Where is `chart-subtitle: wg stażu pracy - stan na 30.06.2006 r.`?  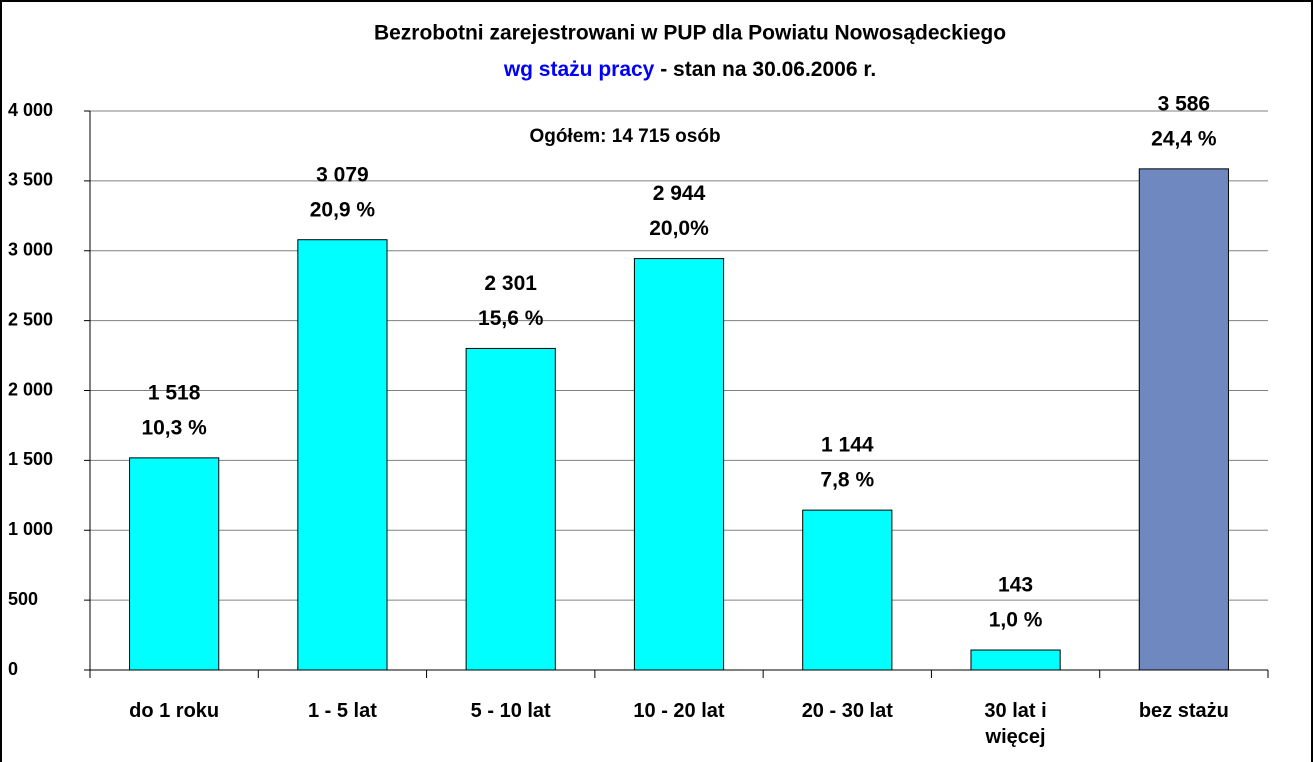
chart-subtitle: wg stażu pracy - stan na 30.06.2006 r. is located at coordinates (689, 69).